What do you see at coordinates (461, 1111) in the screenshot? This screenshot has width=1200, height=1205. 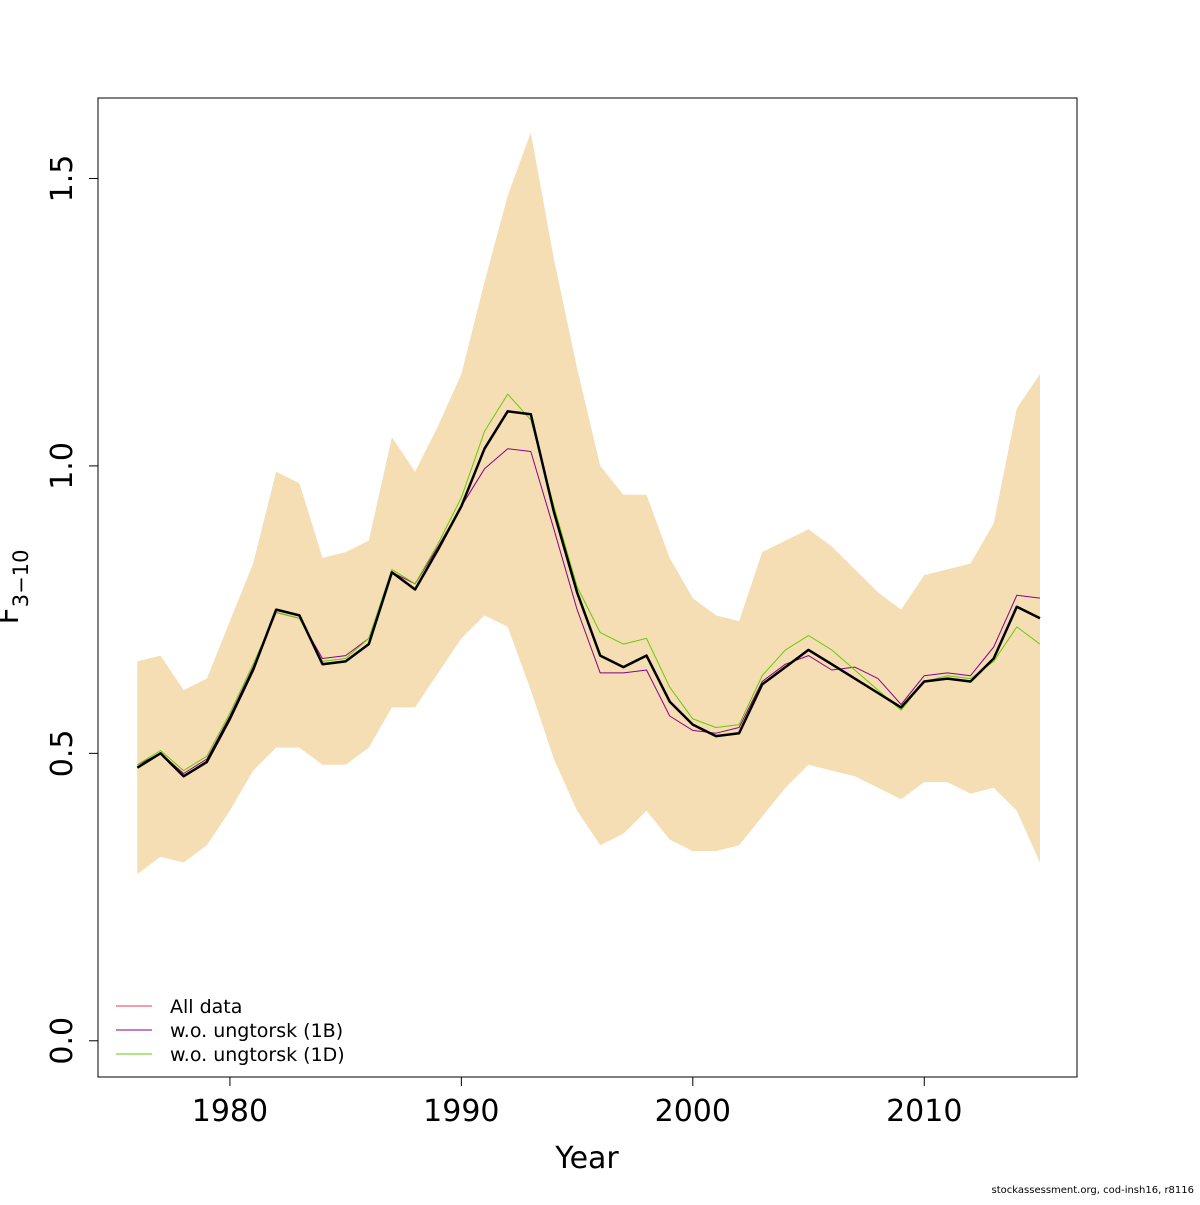 I see `x-tick-label: 1990` at bounding box center [461, 1111].